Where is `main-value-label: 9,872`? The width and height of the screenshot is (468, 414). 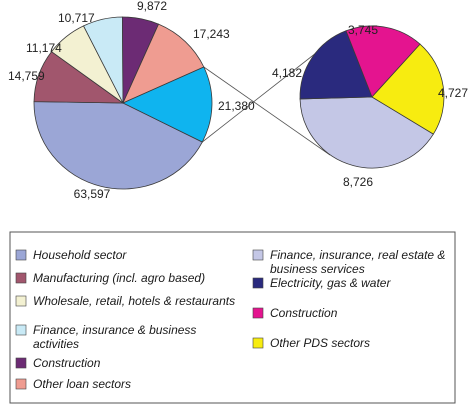 main-value-label: 9,872 is located at coordinates (152, 6).